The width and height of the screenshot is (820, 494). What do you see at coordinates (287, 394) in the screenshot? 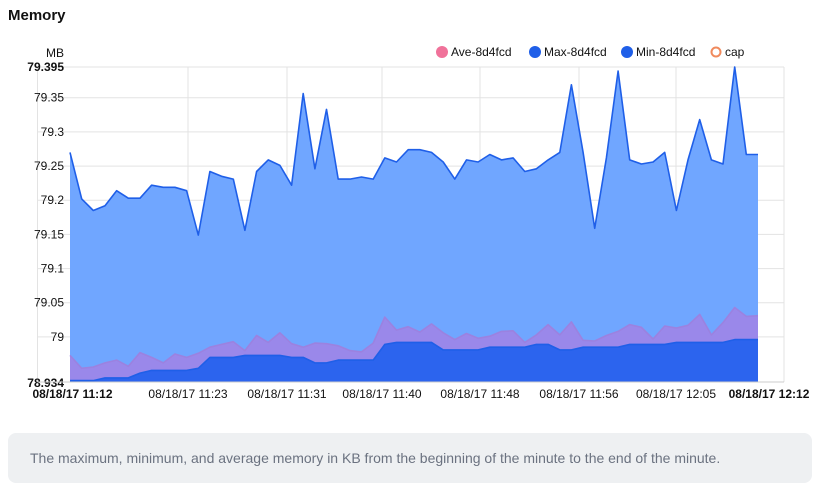
I see `x-tick-label: 08/18/17 11:31` at bounding box center [287, 394].